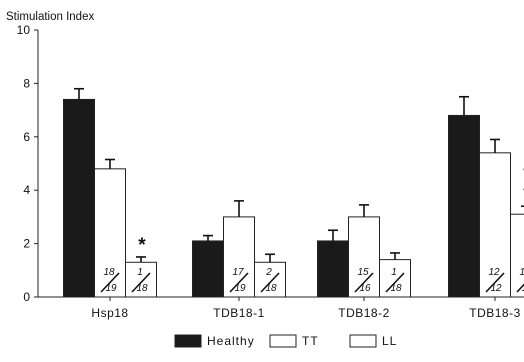 This screenshot has height=362, width=524. I want to click on fraction-denominator: 12, so click(496, 288).